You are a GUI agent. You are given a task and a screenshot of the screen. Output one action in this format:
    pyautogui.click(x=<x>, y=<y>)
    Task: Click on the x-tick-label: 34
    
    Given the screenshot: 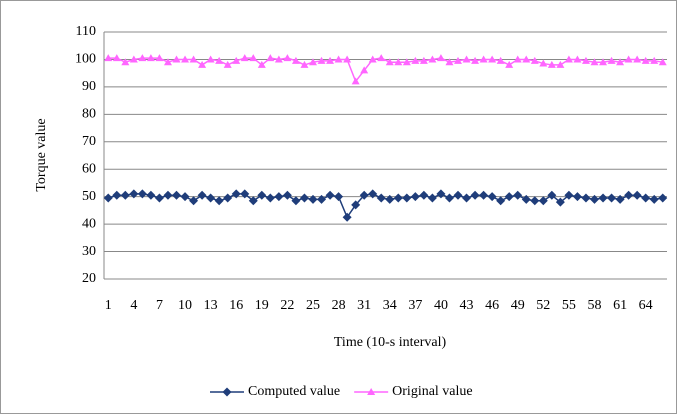 What is the action you would take?
    pyautogui.click(x=390, y=305)
    